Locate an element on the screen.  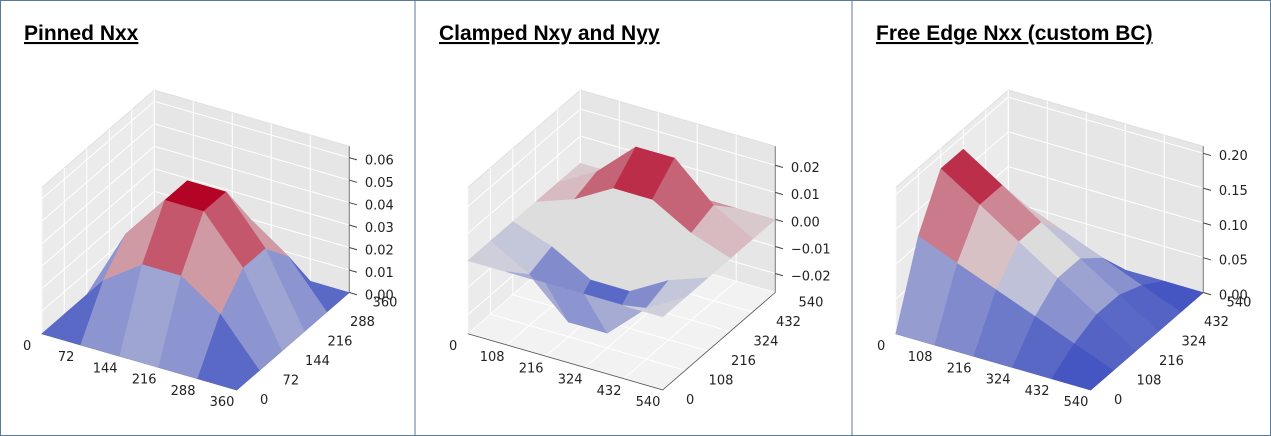
y-tick-label: 144 is located at coordinates (317, 361).